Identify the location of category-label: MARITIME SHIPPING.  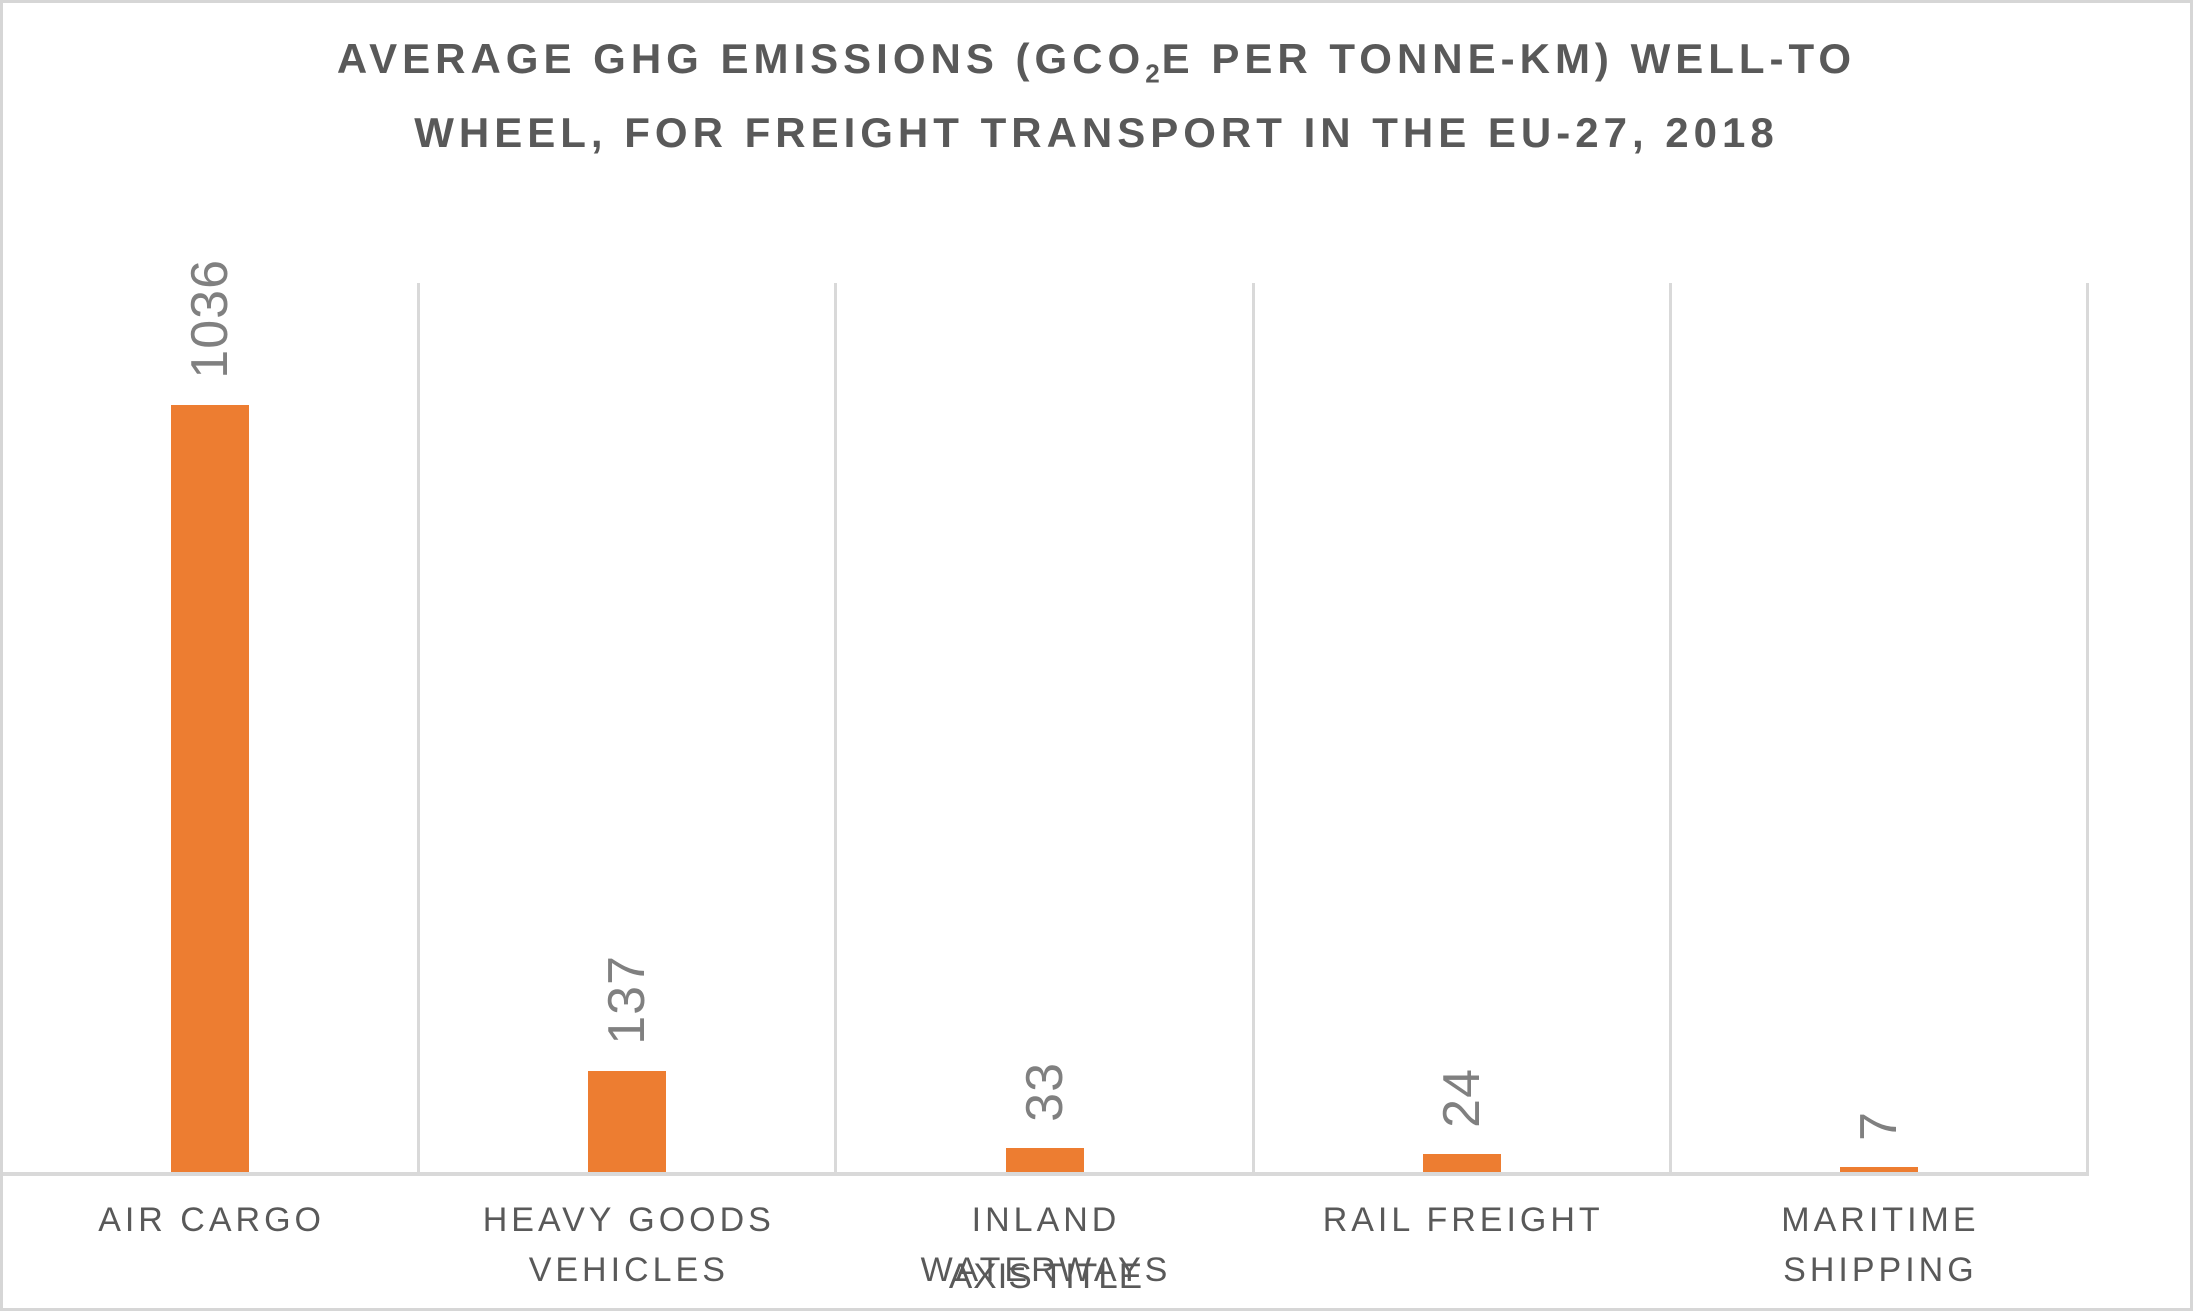
(1880, 1245).